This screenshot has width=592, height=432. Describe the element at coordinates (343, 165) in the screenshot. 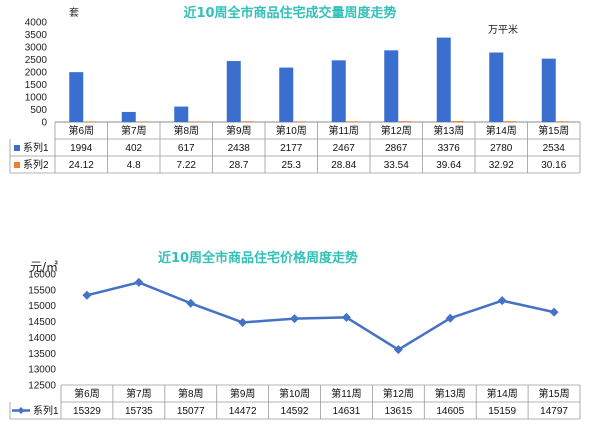

I see `chart1-data-label-series2: 28.84` at that location.